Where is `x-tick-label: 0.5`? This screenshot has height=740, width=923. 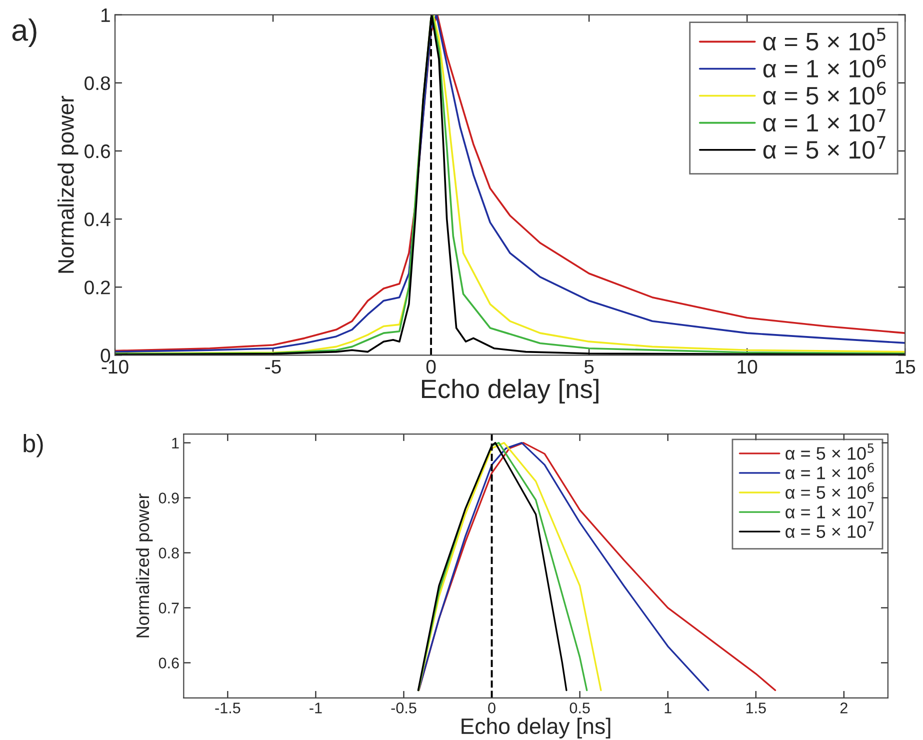
x-tick-label: 0.5 is located at coordinates (580, 708).